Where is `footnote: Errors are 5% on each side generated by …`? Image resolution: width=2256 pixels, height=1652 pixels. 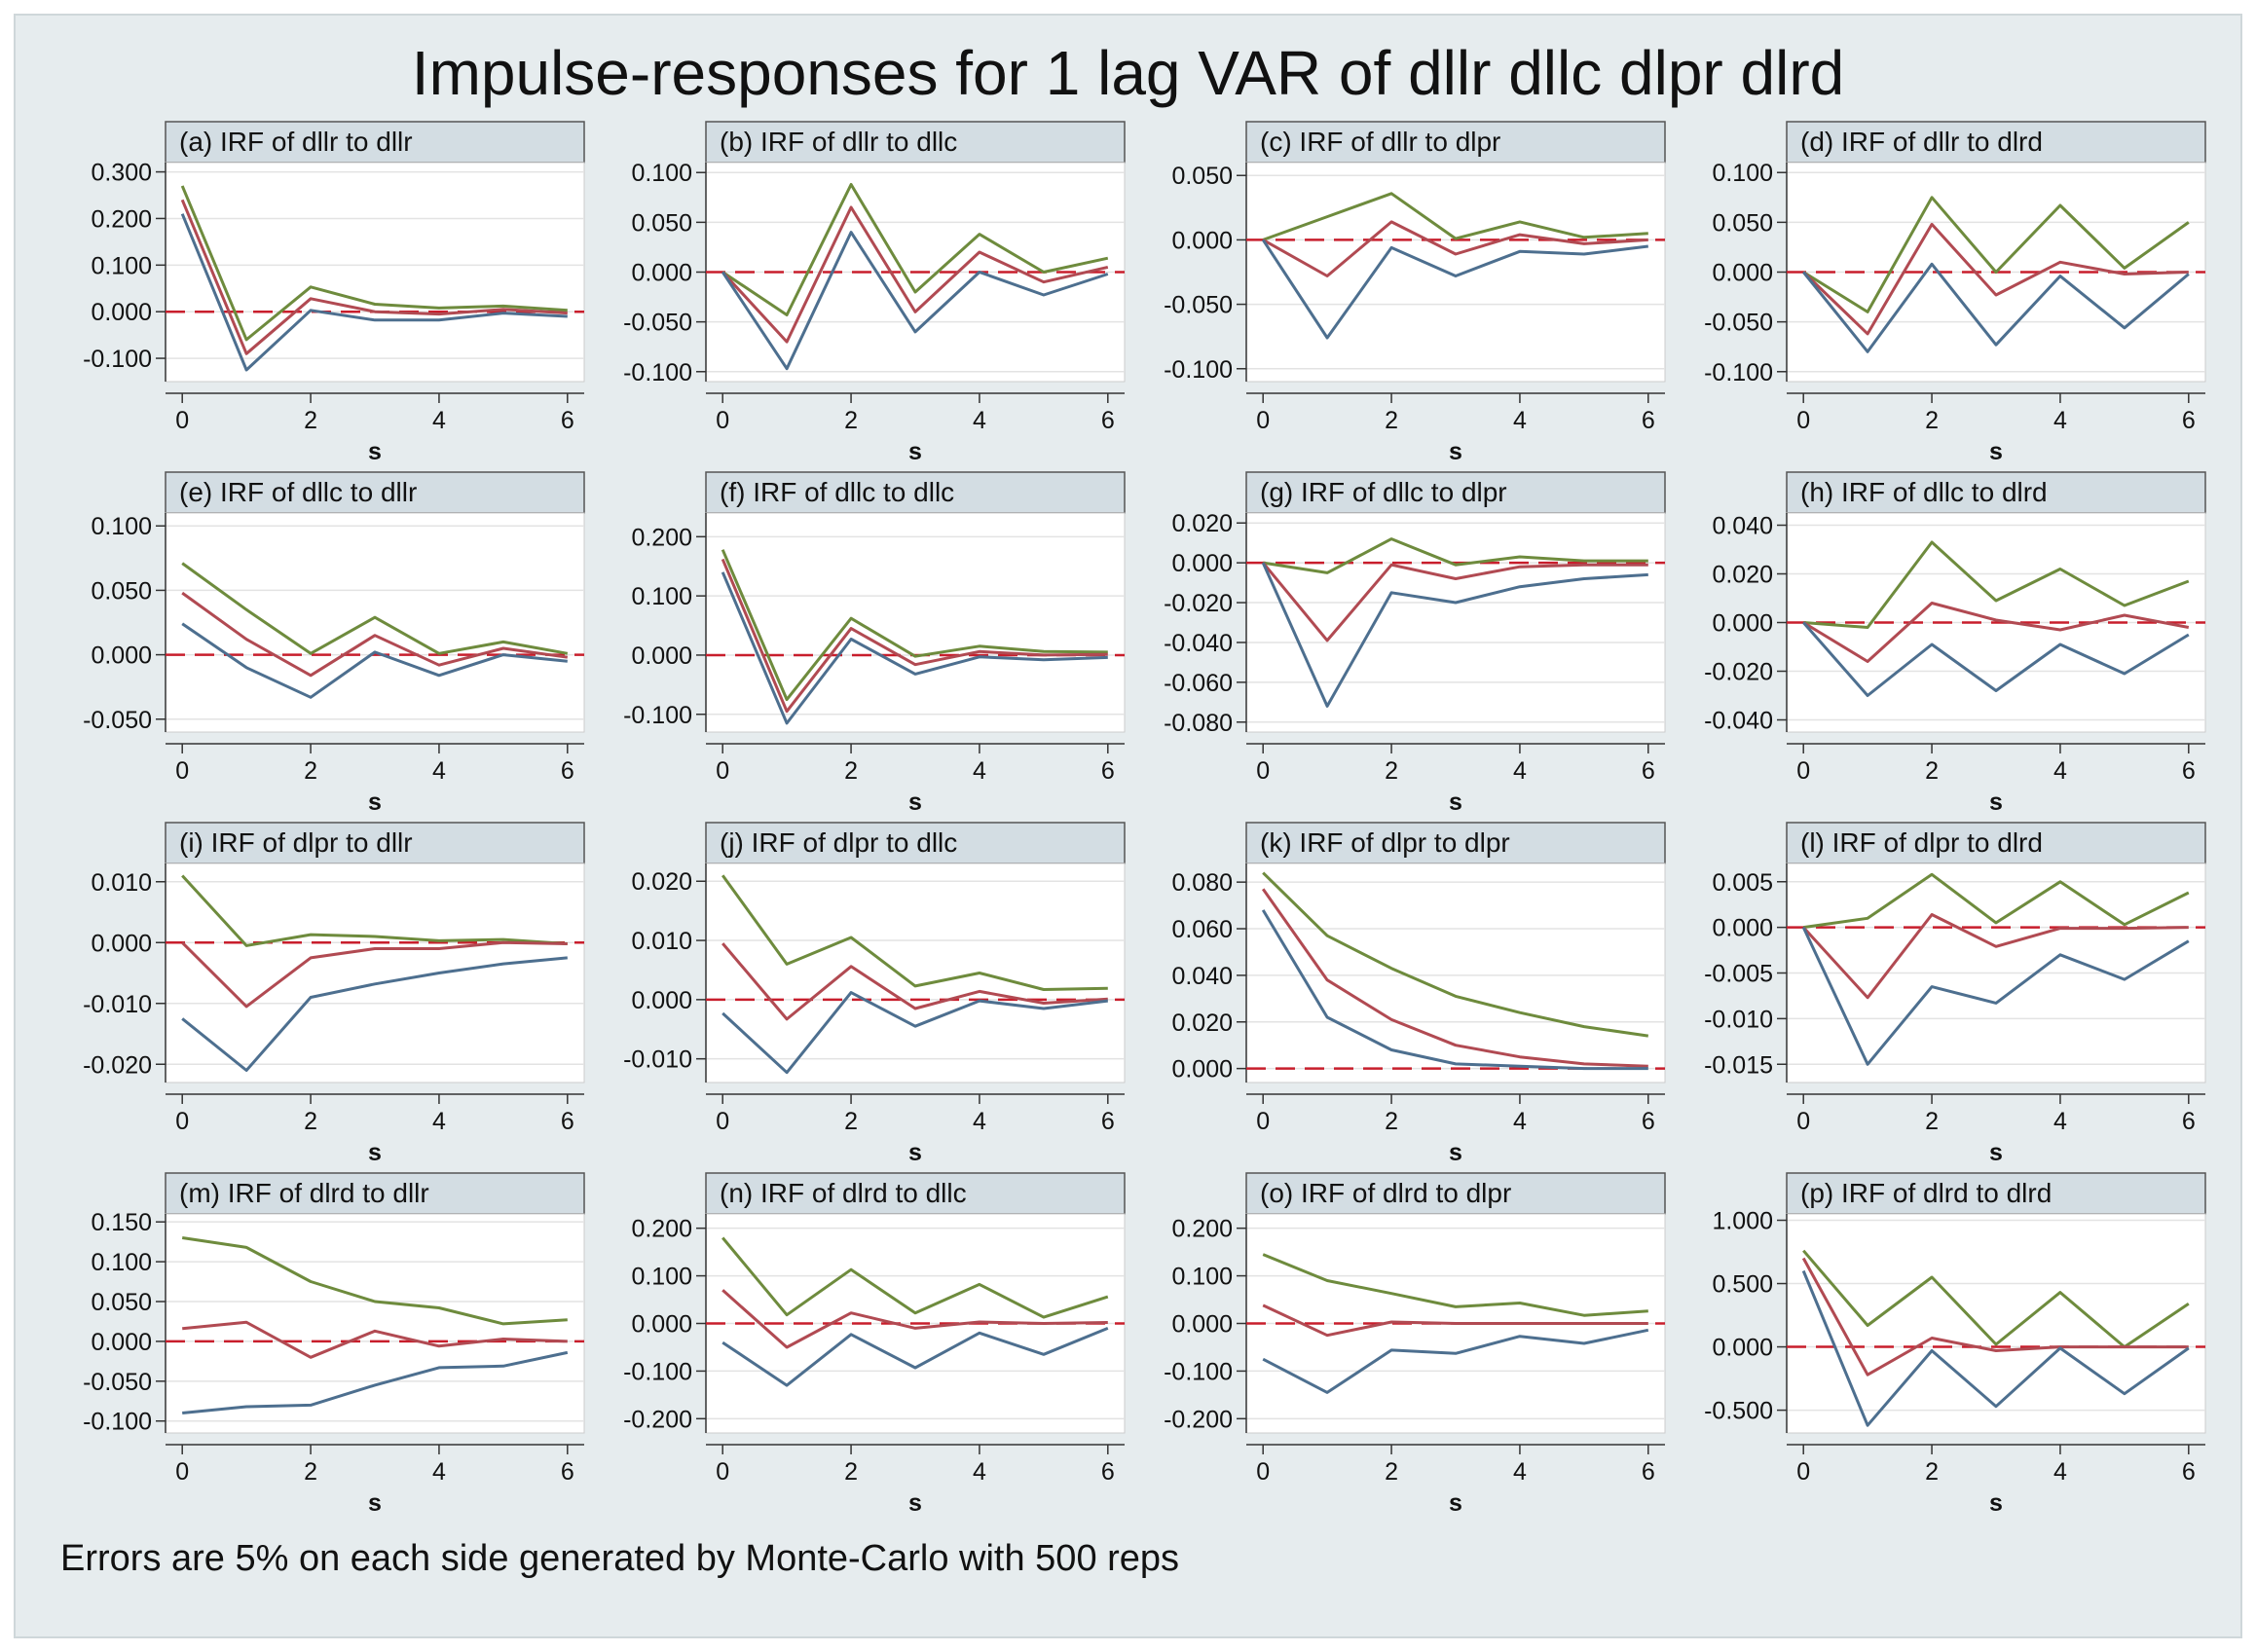
footnote: Errors are 5% on each side generated by … is located at coordinates (620, 1558).